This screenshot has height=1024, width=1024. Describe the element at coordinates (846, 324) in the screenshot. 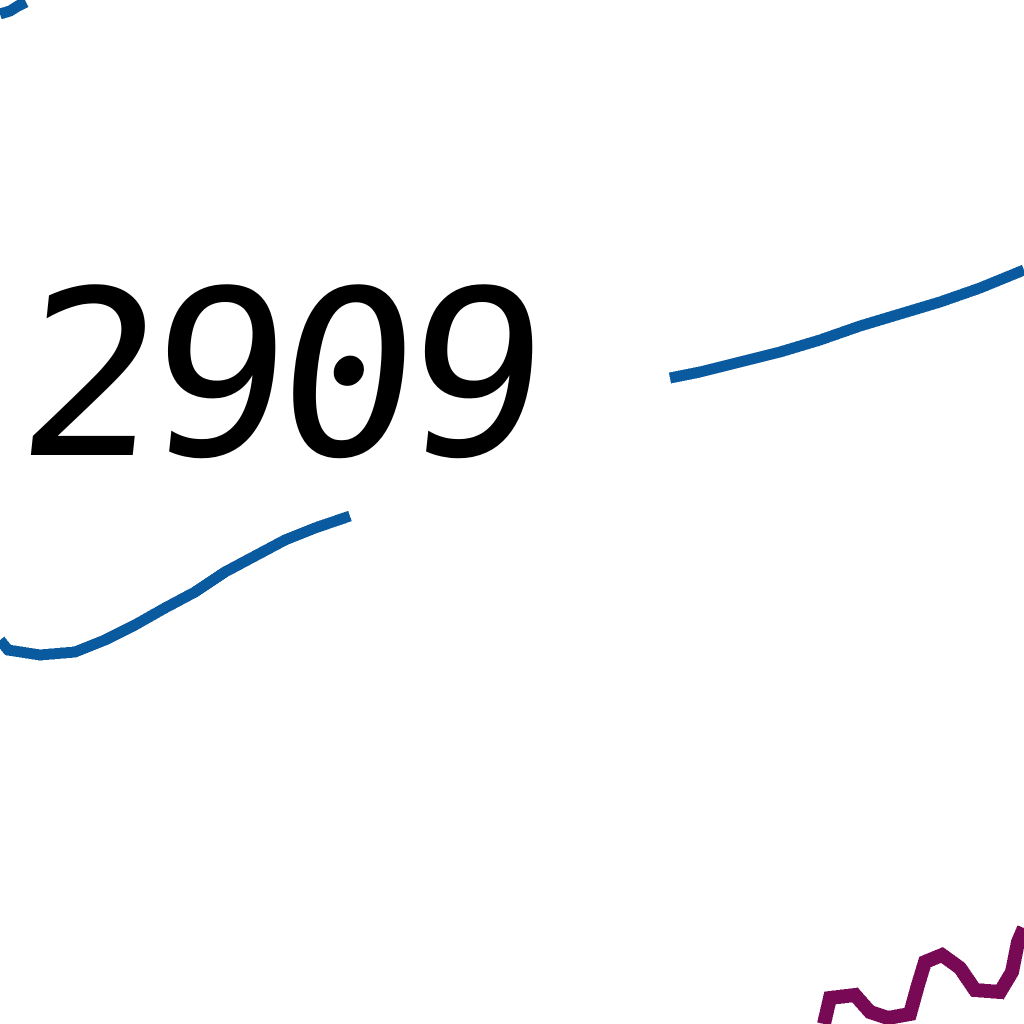

I see `contour-line-right` at that location.